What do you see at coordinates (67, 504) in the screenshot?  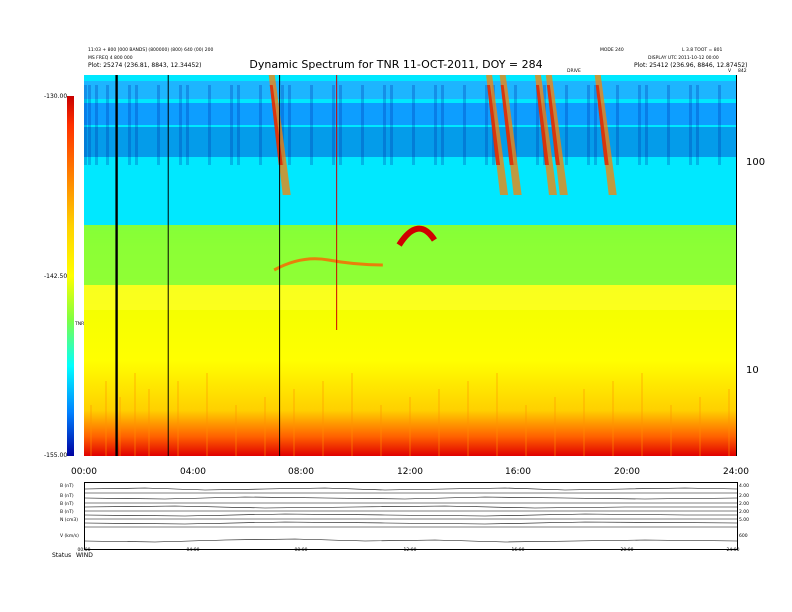 I see `panel-label-3: B (nT)` at bounding box center [67, 504].